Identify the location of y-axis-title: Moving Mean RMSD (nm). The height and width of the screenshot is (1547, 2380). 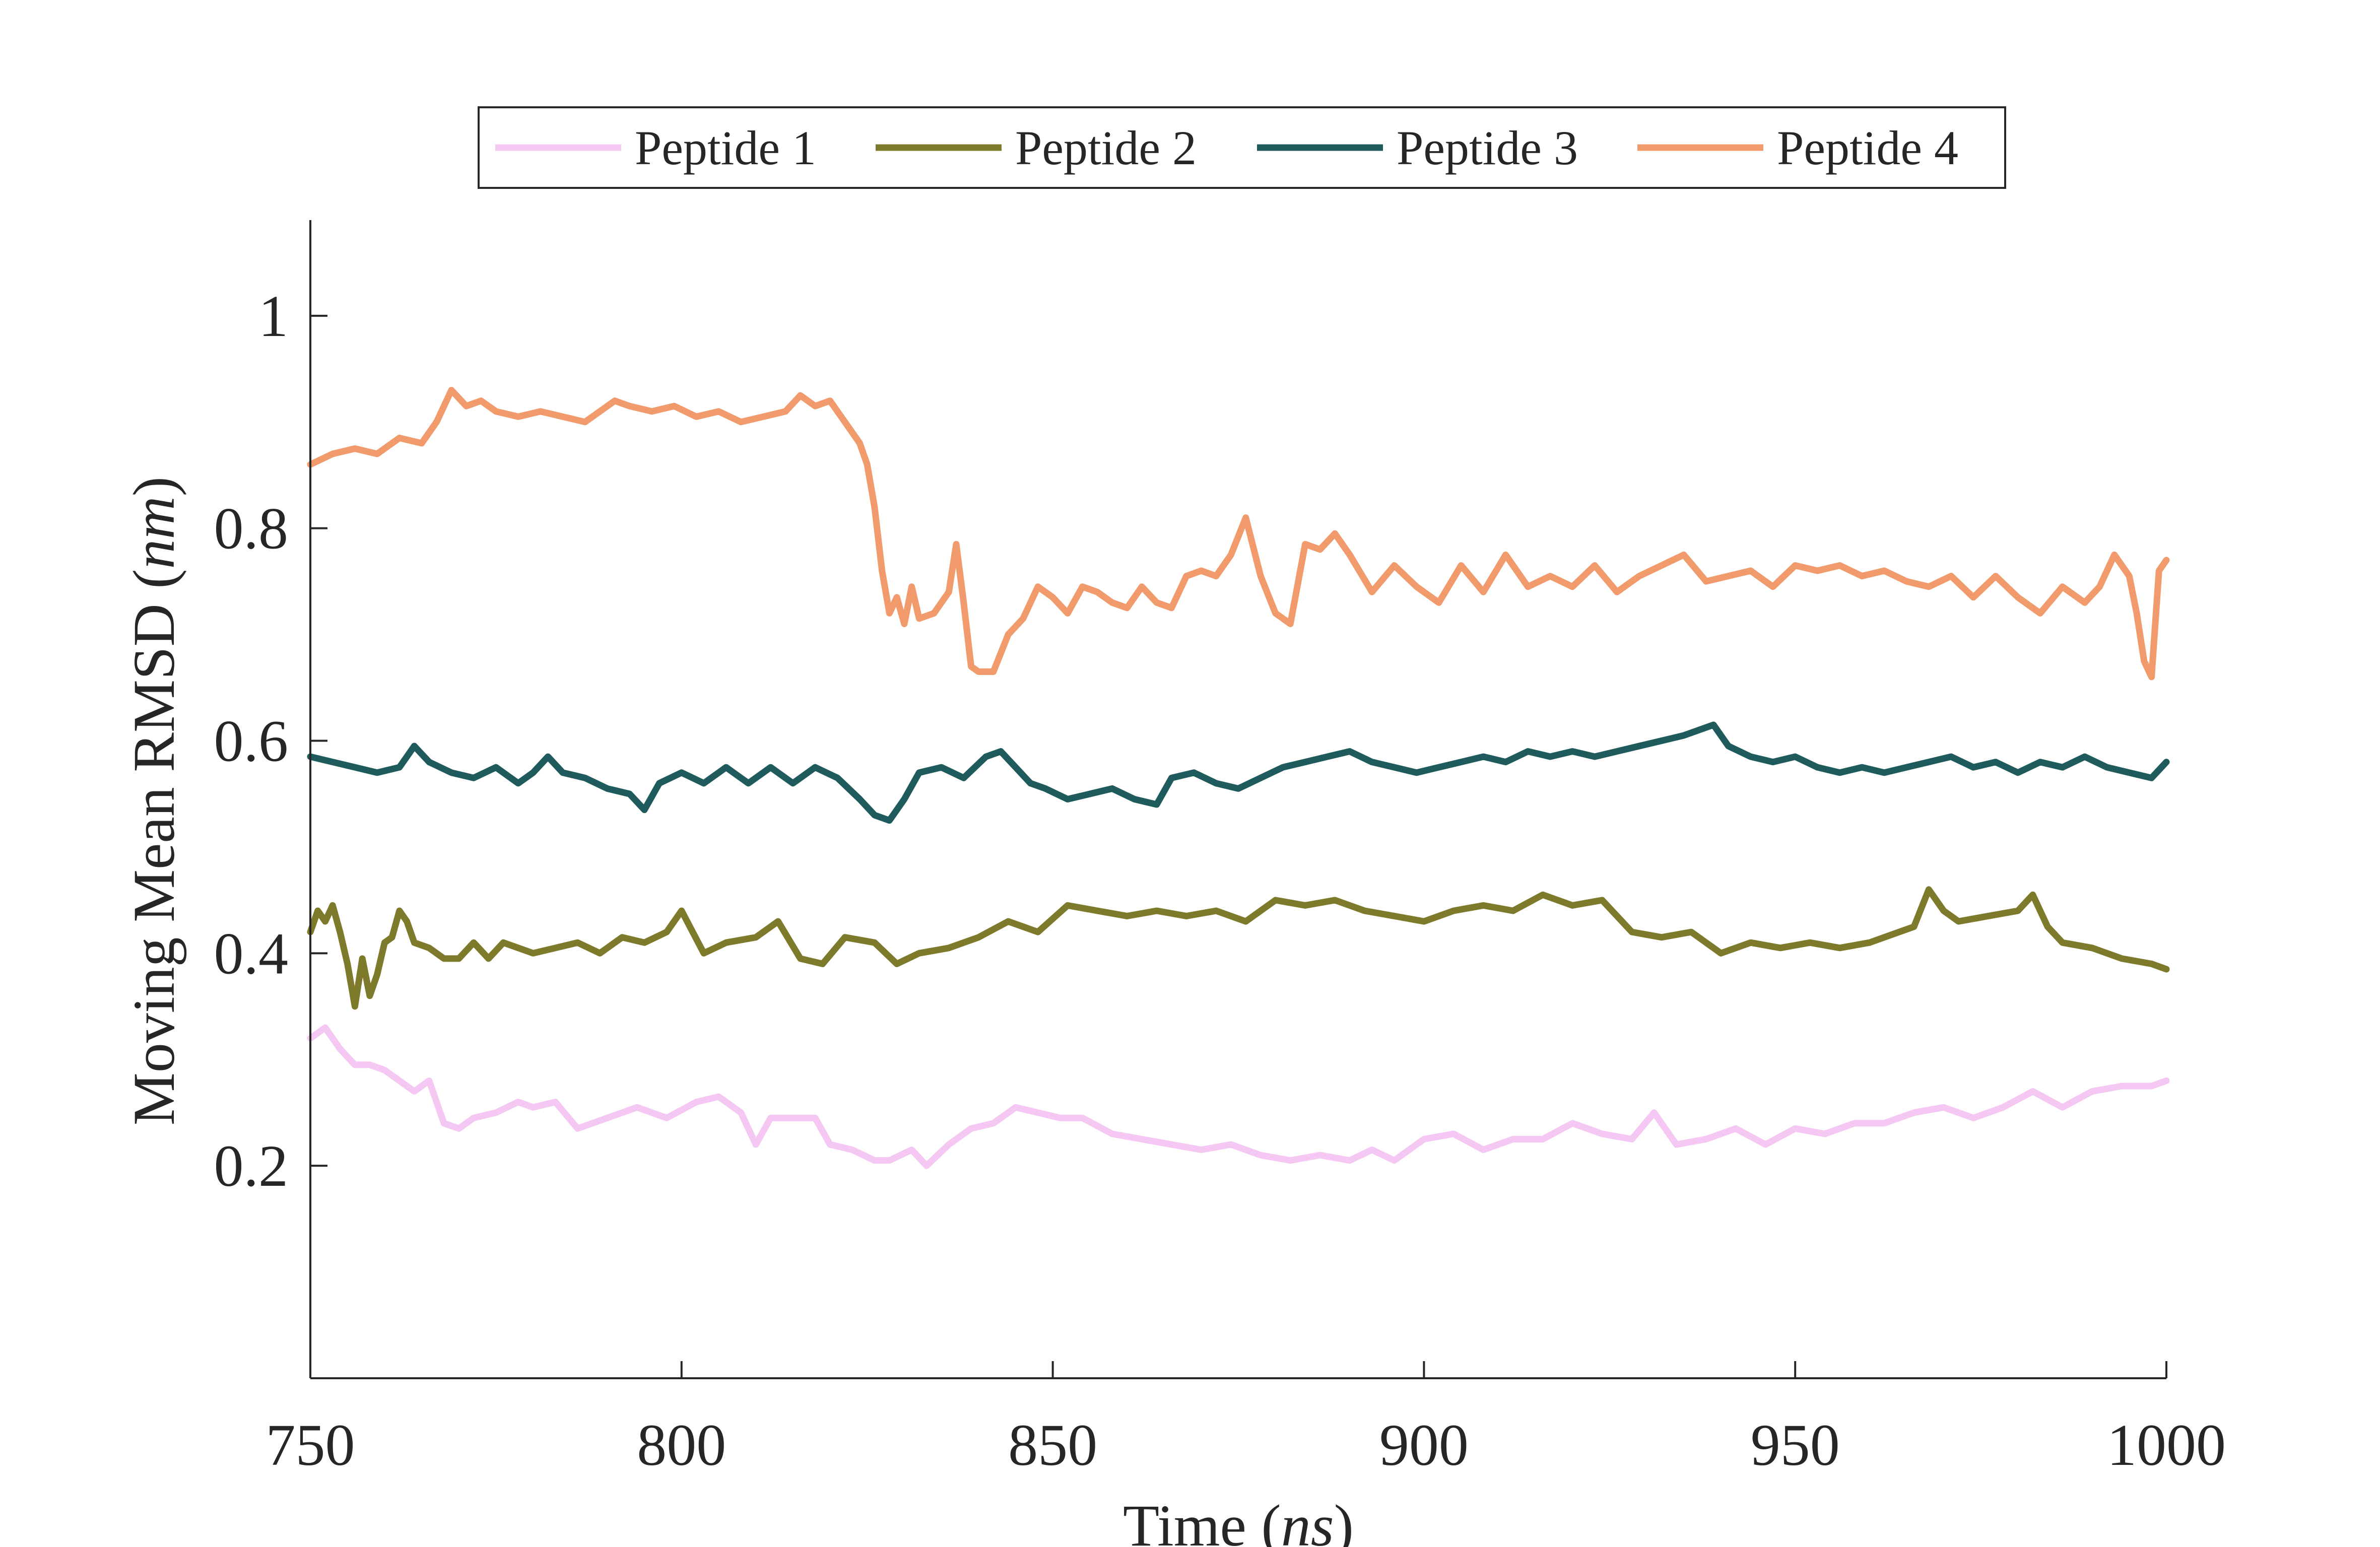
(154, 801).